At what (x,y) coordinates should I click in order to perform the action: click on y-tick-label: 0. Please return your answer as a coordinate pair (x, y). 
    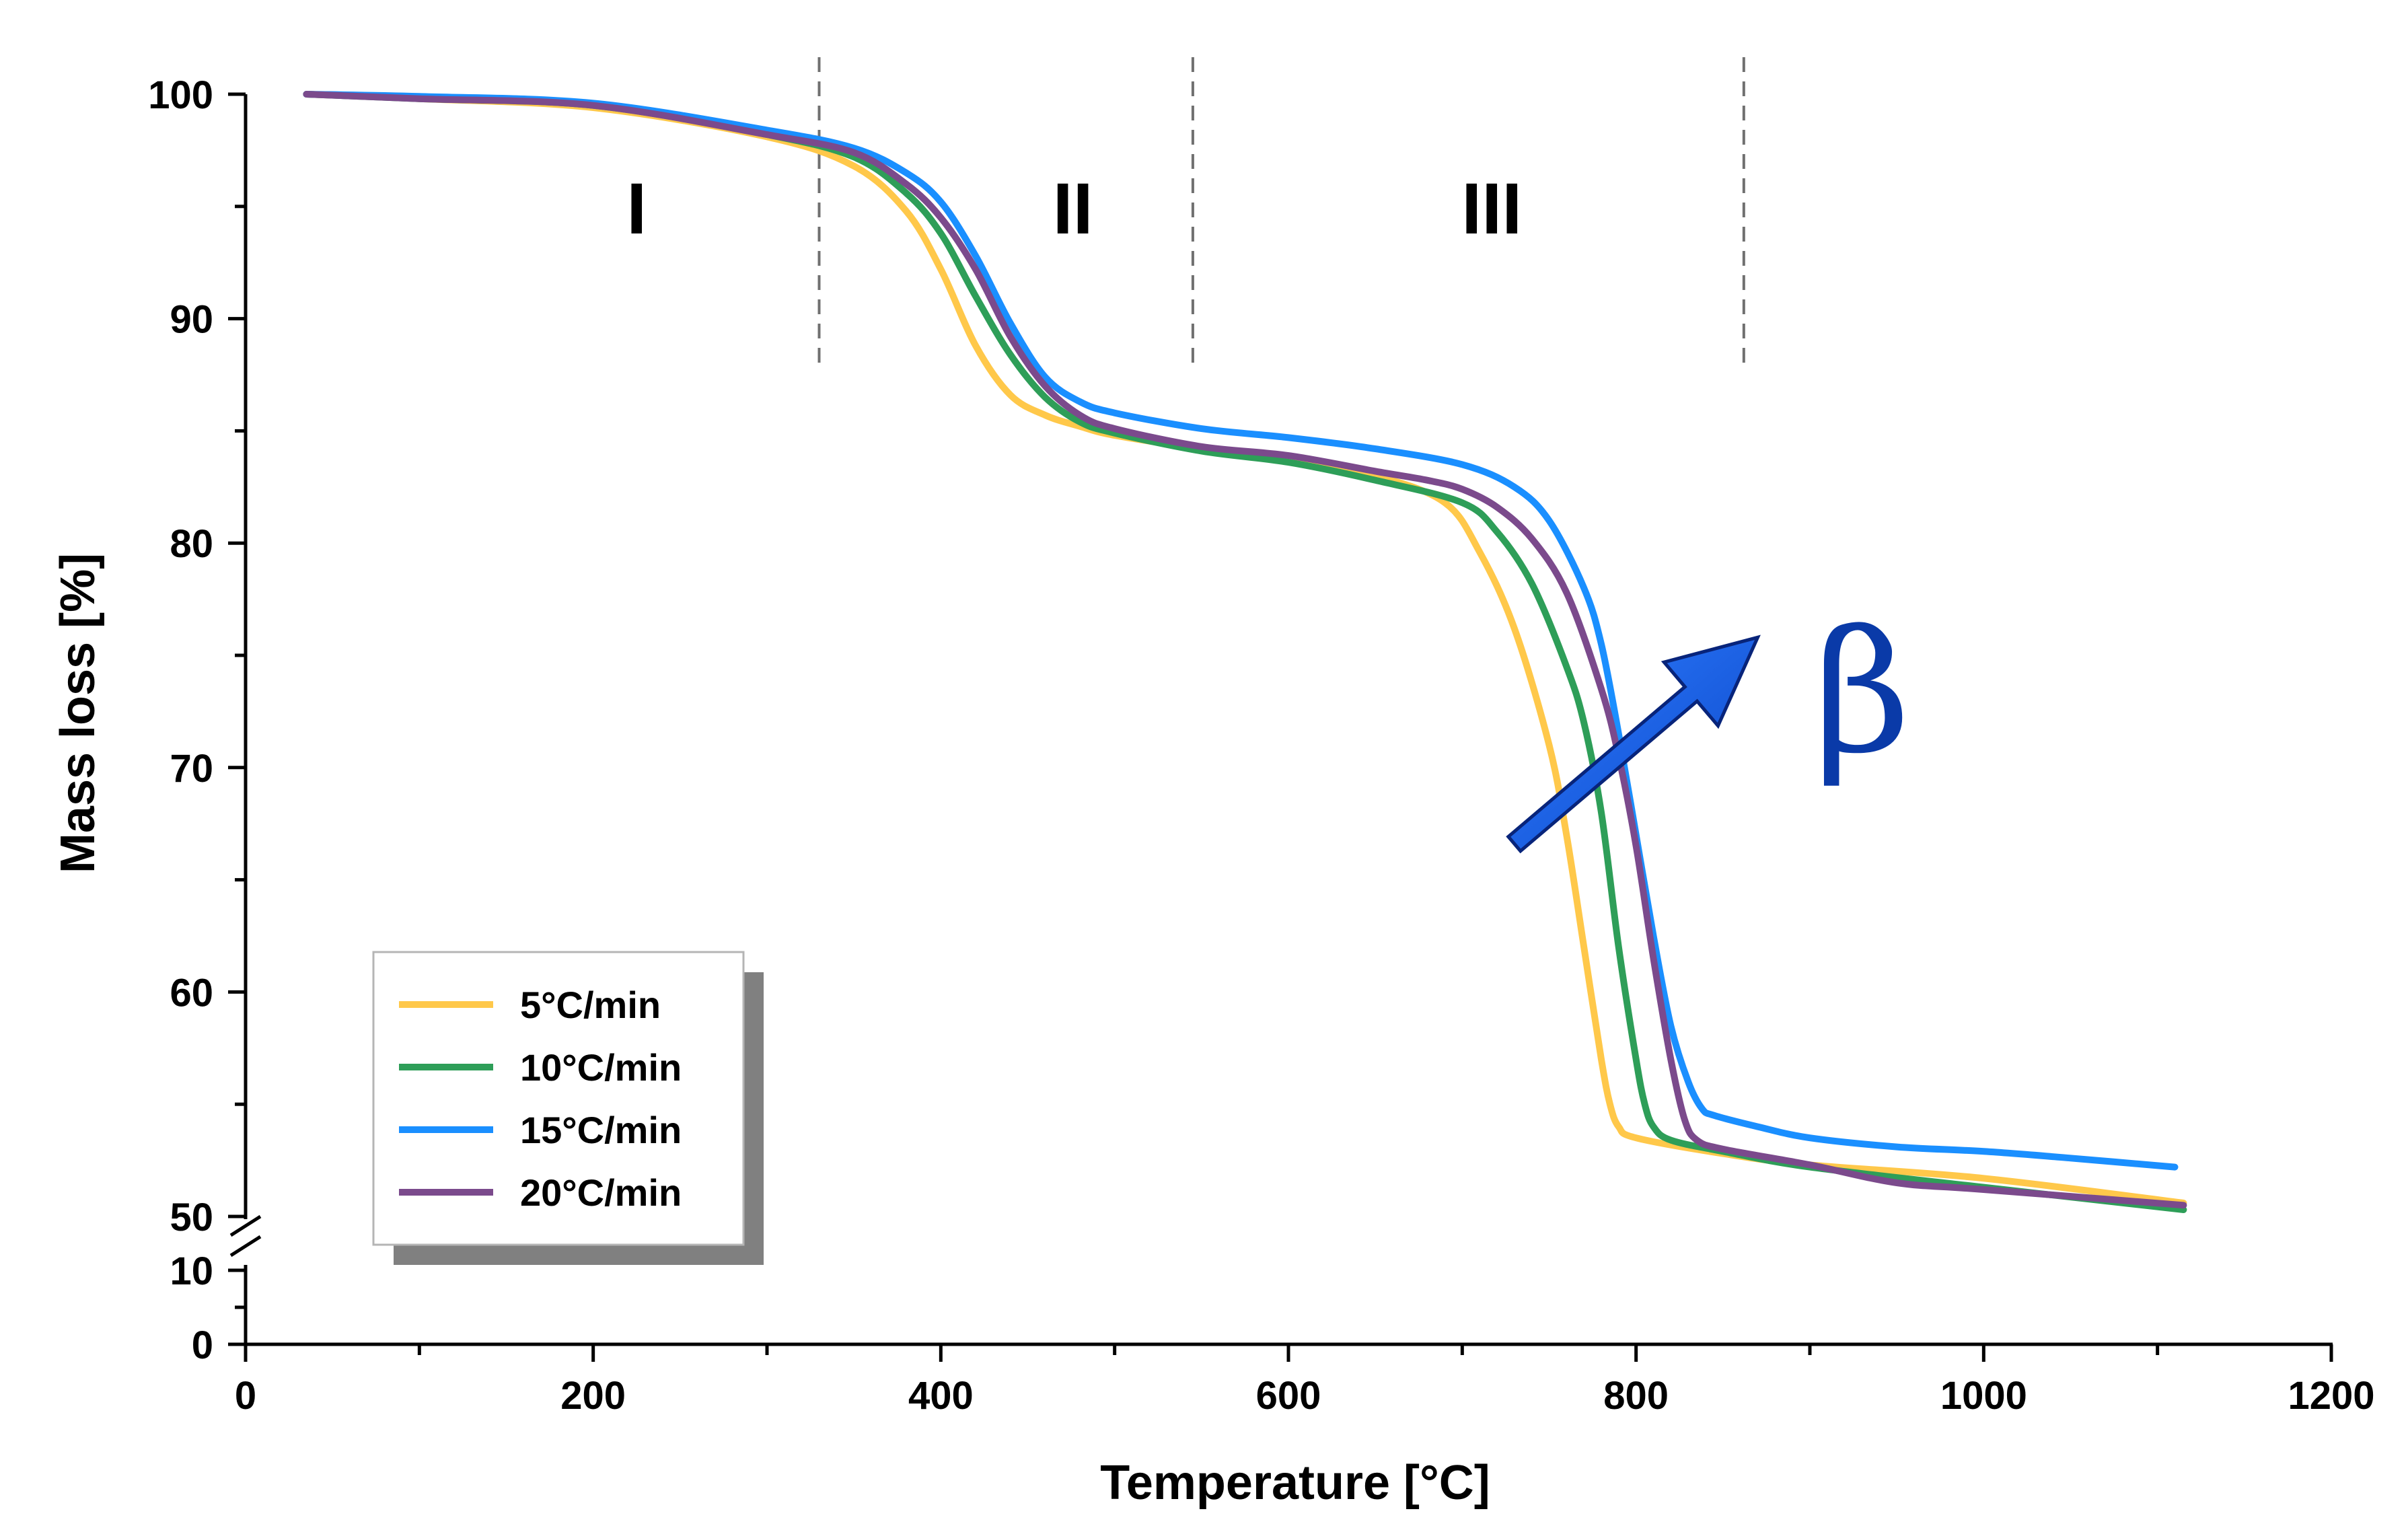
    Looking at the image, I should click on (202, 1345).